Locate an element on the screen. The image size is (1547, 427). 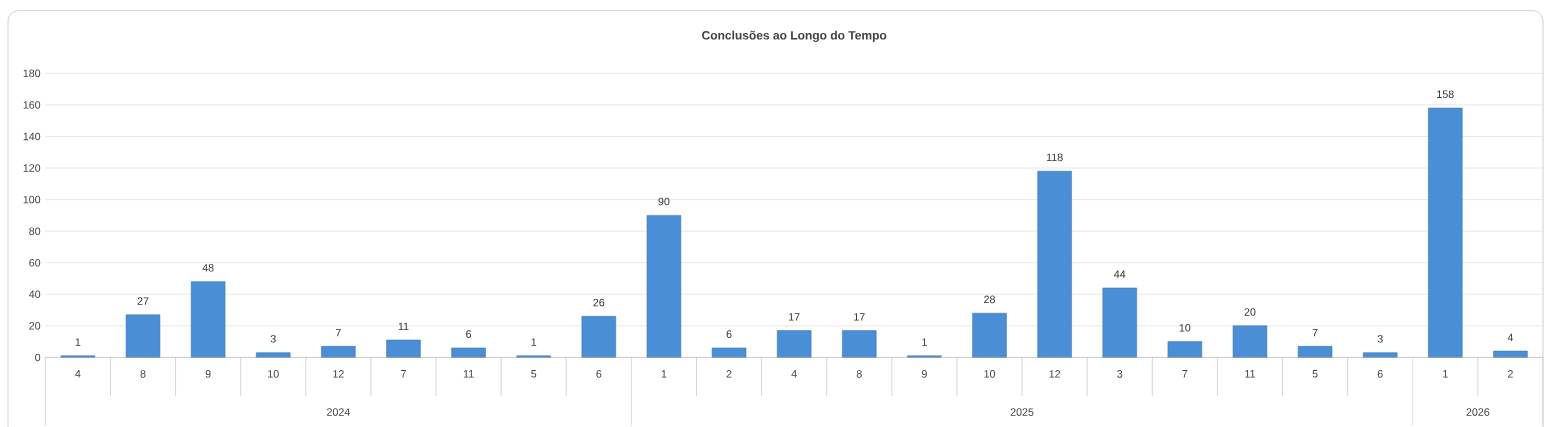
data-label: 27 is located at coordinates (143, 301).